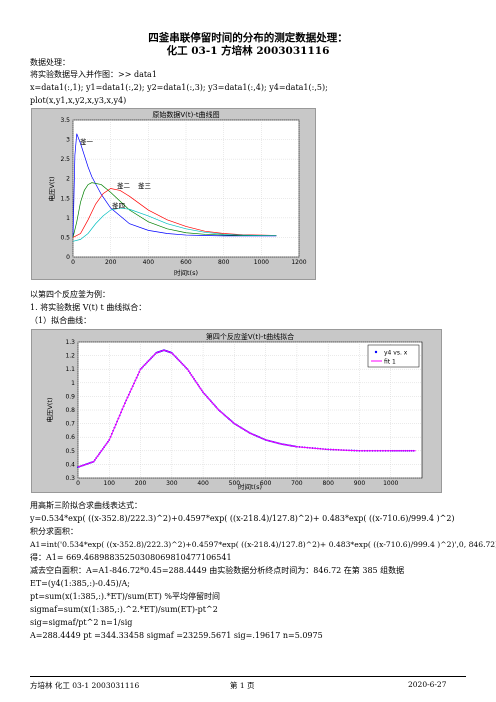 This screenshot has height=702, width=496. What do you see at coordinates (185, 114) in the screenshot?
I see `chart-title: 原始数据V(t)-t曲线图` at bounding box center [185, 114].